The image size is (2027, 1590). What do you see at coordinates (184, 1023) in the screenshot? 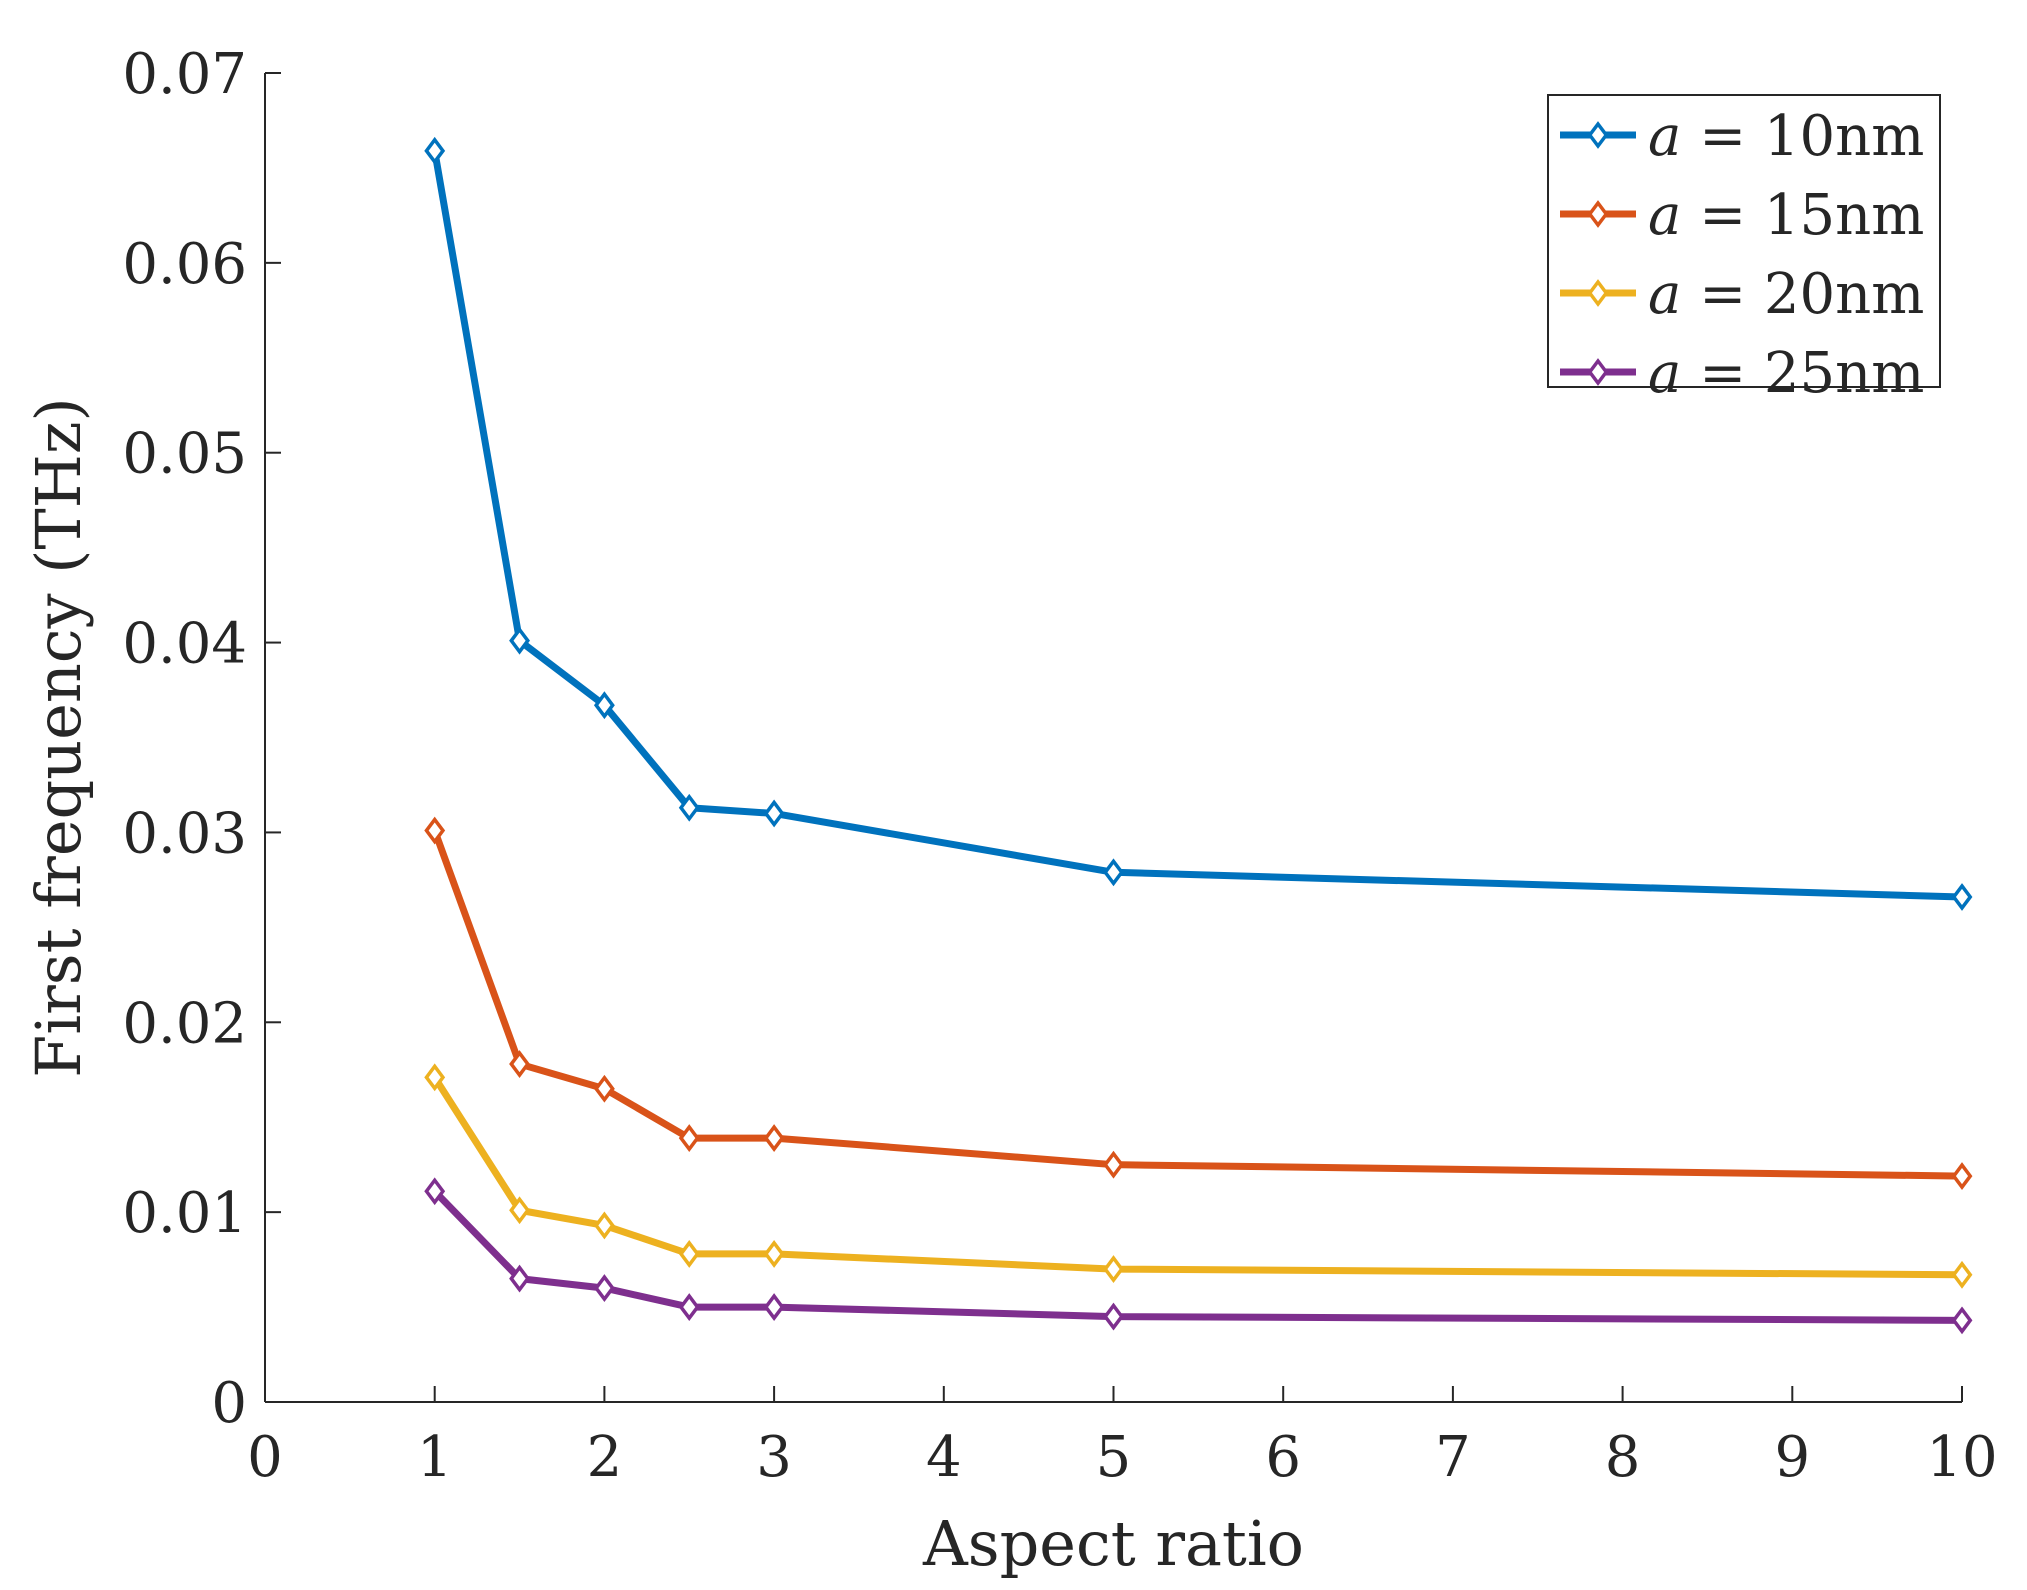
I see `y-tick-label: 0.02` at bounding box center [184, 1023].